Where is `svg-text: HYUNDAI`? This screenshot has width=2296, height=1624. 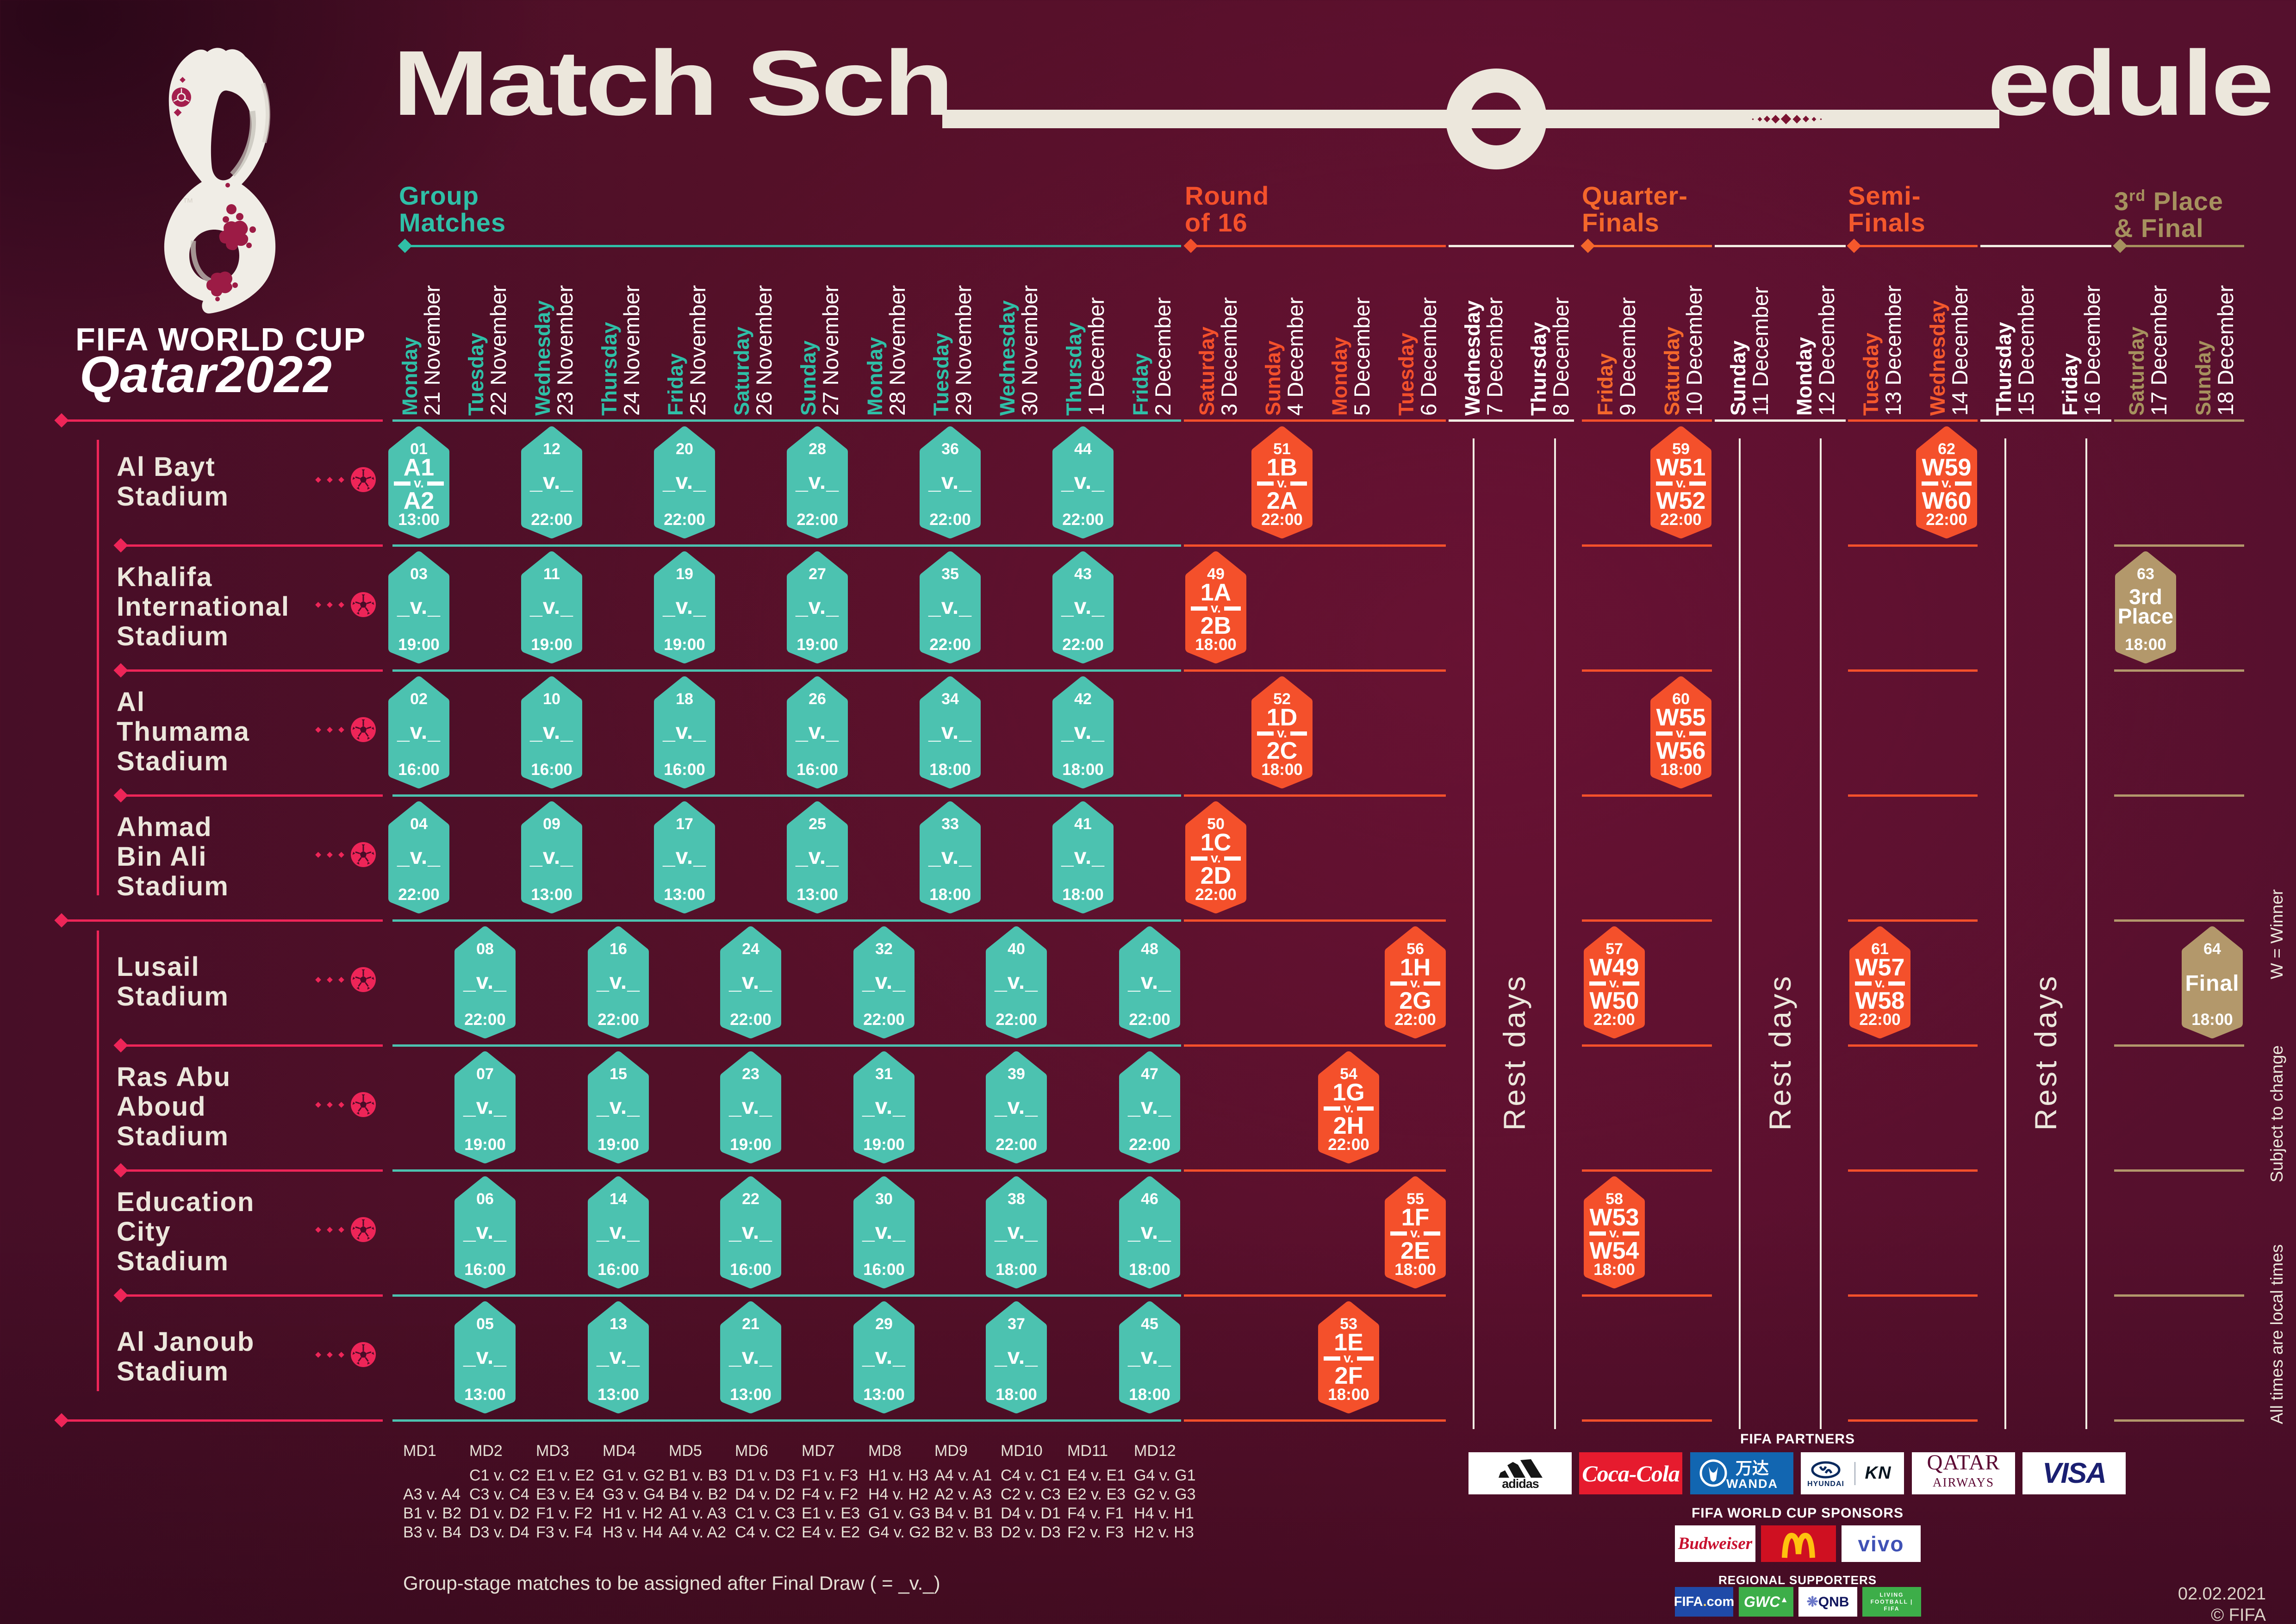 svg-text: HYUNDAI is located at coordinates (1825, 1484).